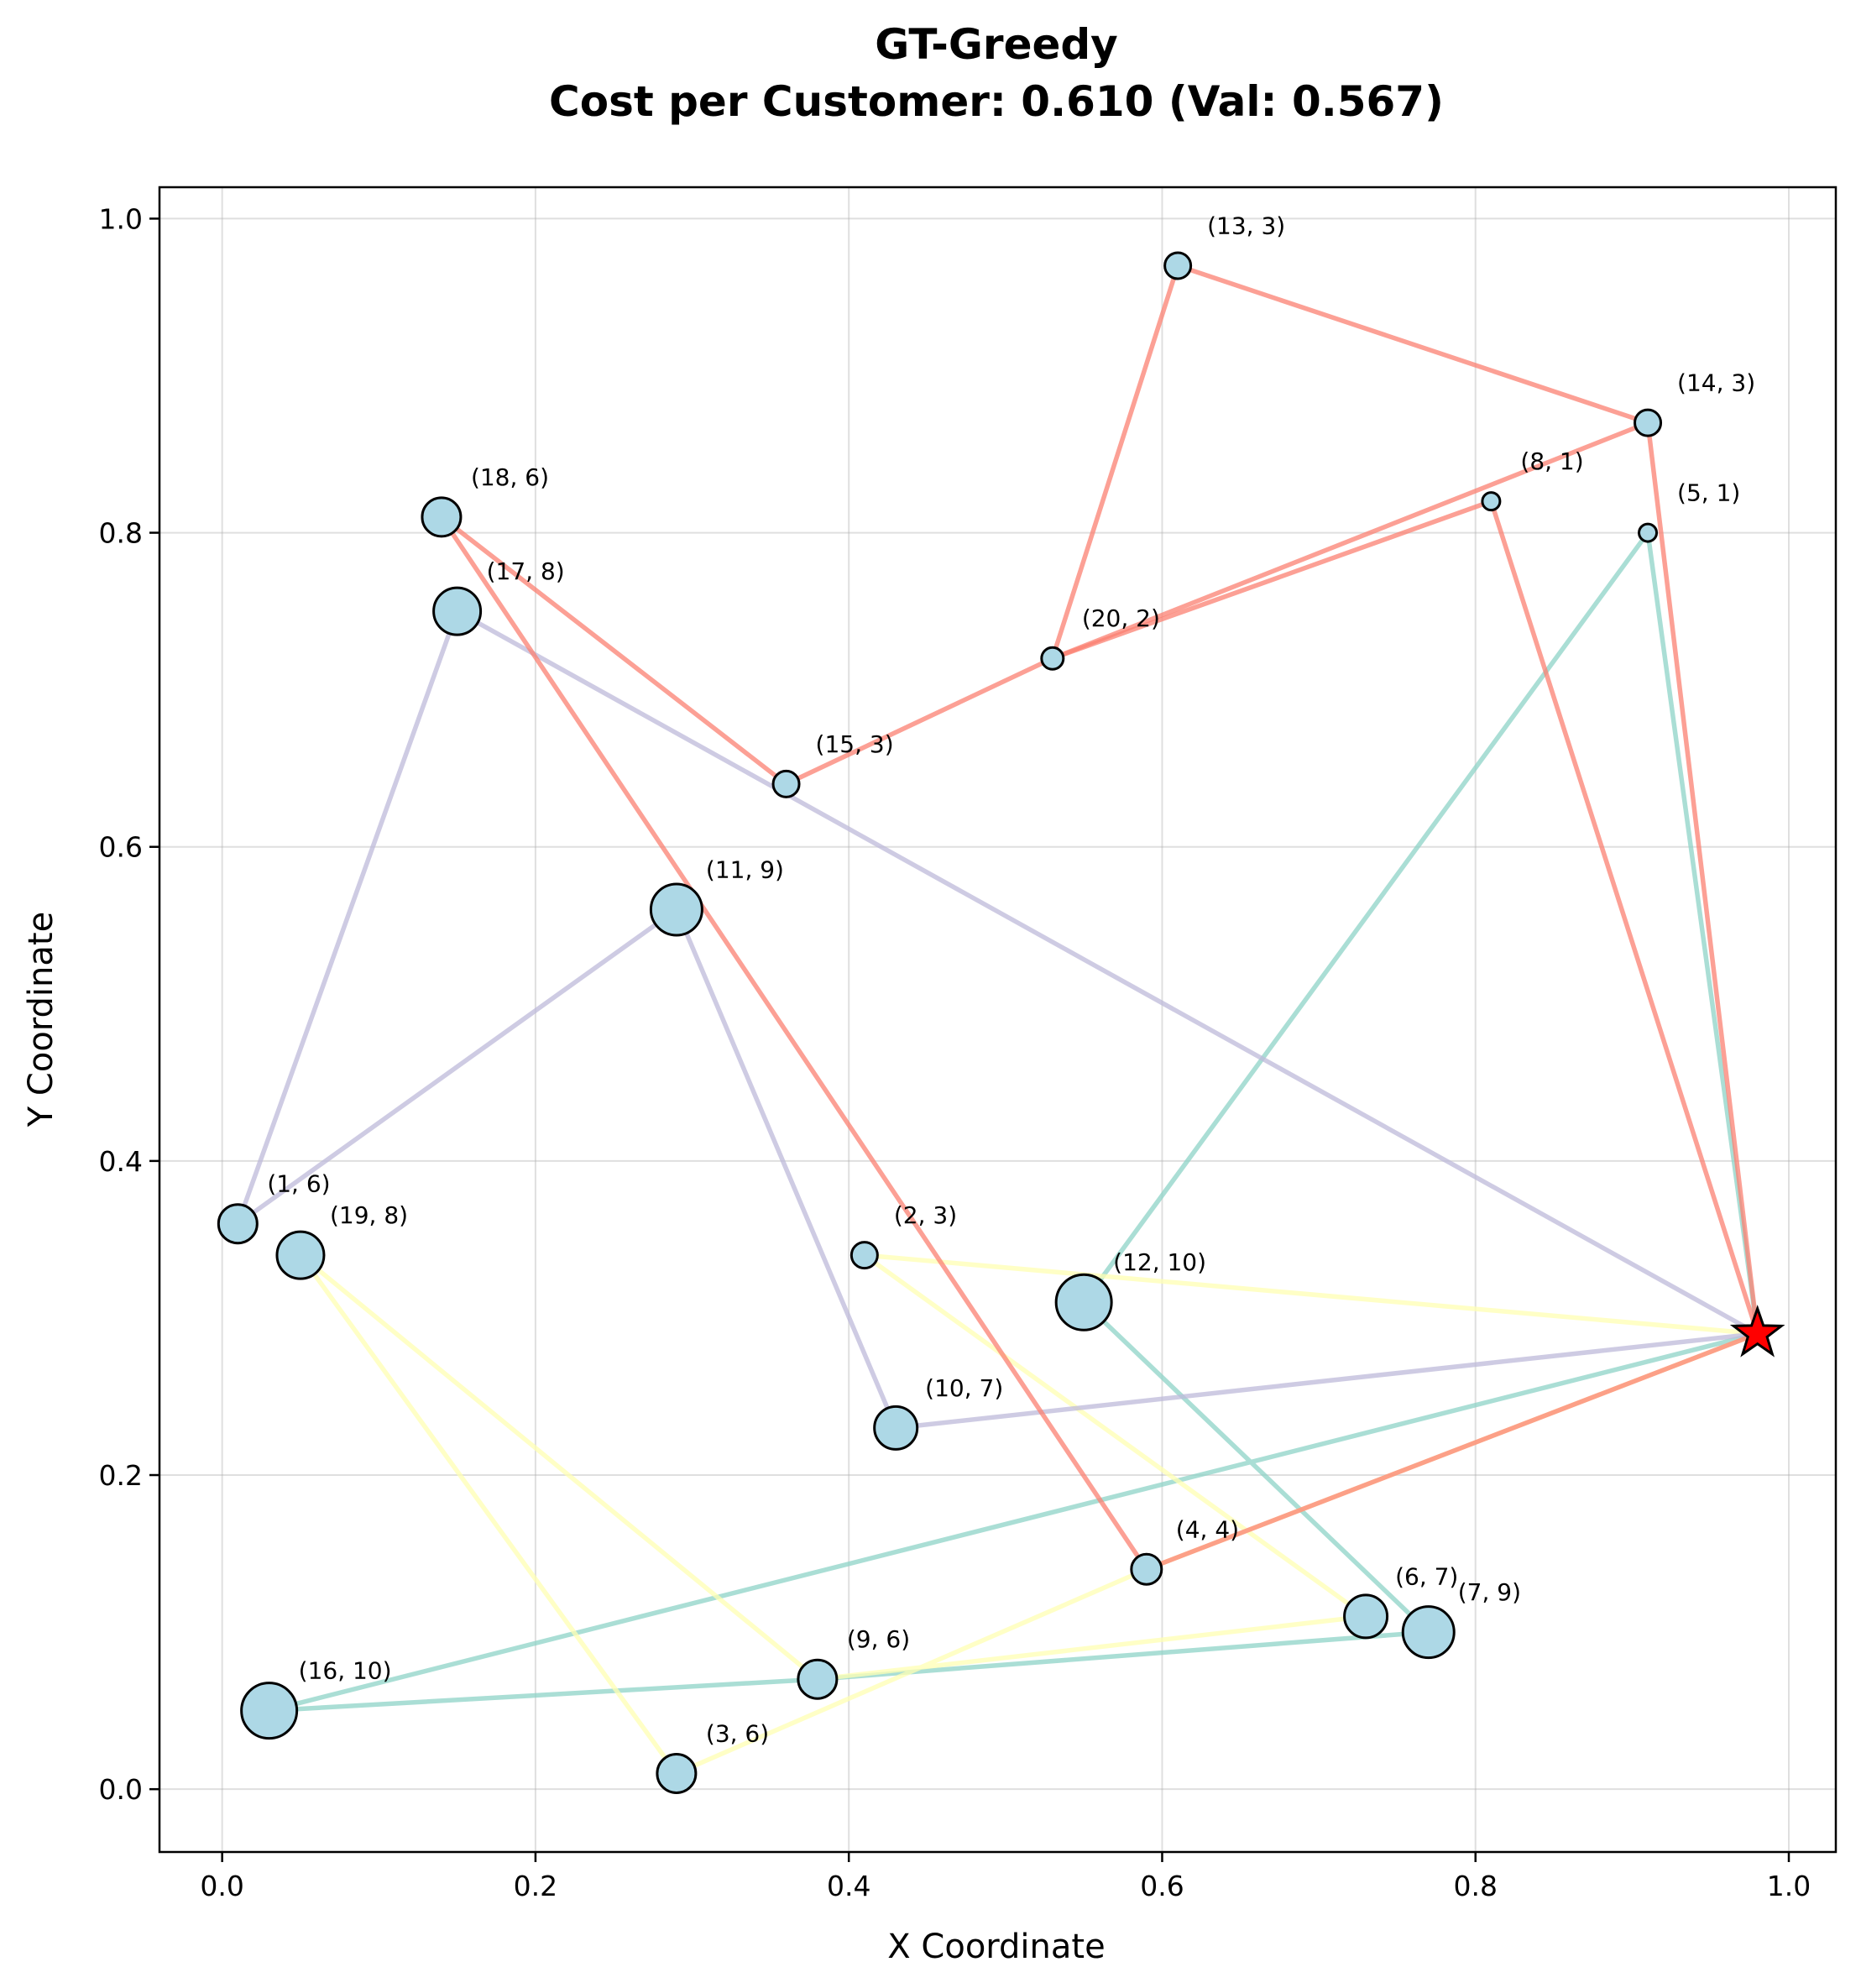 This screenshot has height=1988, width=1861. I want to click on chart-subtitle: Cost per Customer: 0.610 (Val: 0.567), so click(996, 101).